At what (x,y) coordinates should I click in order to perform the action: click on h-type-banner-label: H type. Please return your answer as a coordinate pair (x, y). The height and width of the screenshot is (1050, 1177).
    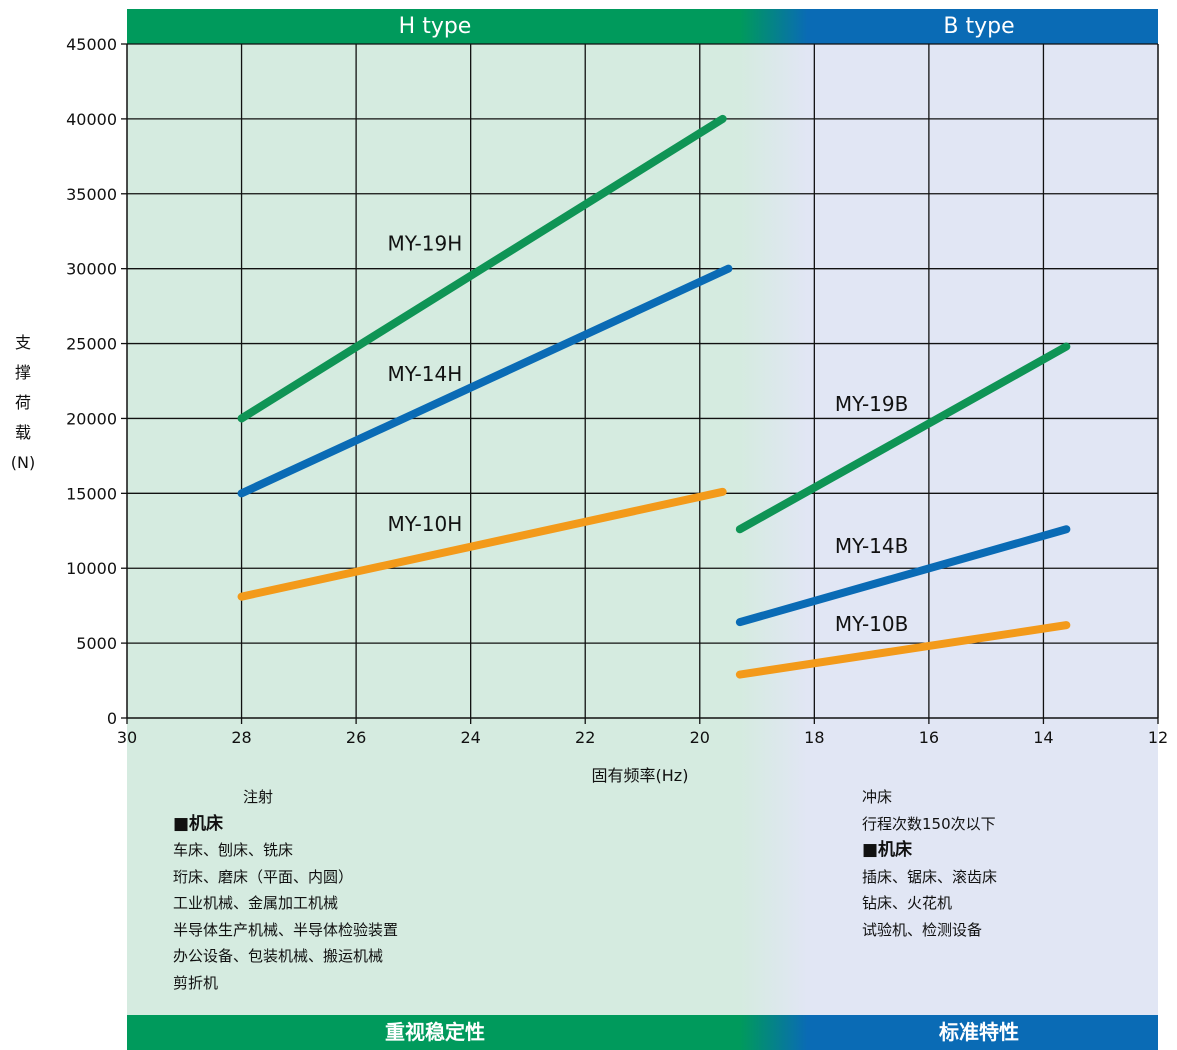
    Looking at the image, I should click on (435, 26).